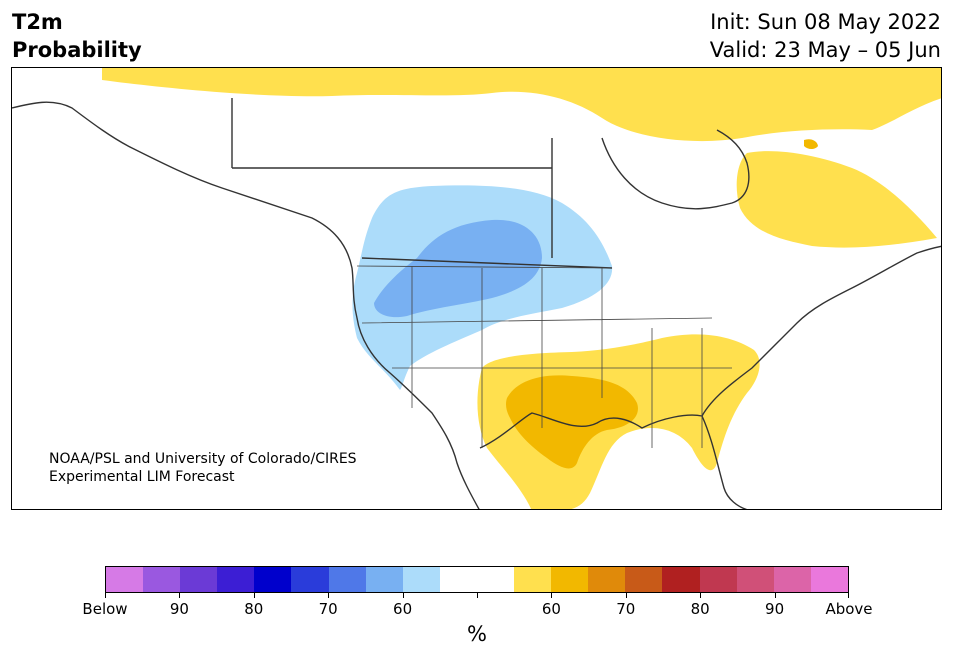 The height and width of the screenshot is (659, 953). I want to click on colorbar, so click(477, 579).